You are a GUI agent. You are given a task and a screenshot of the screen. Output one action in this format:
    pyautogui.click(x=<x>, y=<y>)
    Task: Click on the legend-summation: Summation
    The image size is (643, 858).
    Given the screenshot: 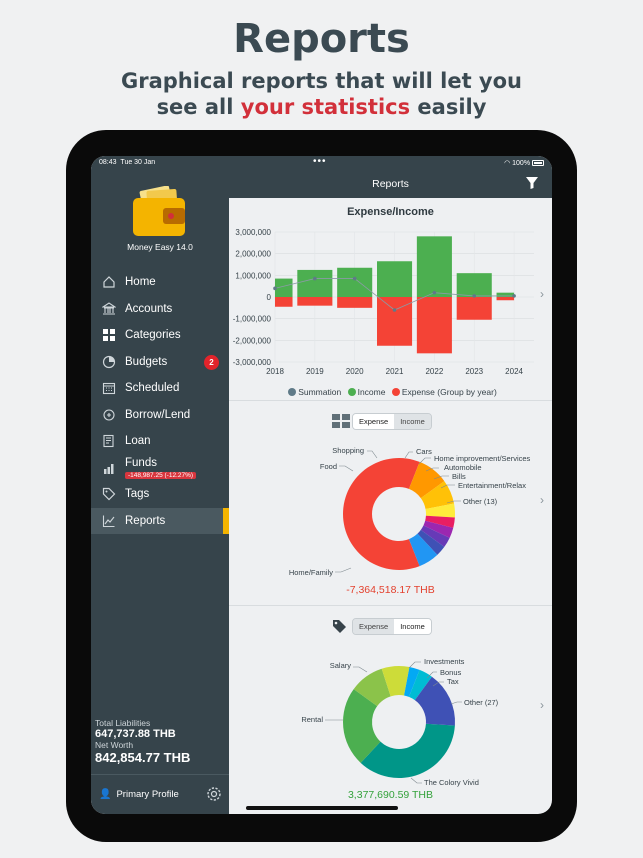 What is the action you would take?
    pyautogui.click(x=320, y=392)
    